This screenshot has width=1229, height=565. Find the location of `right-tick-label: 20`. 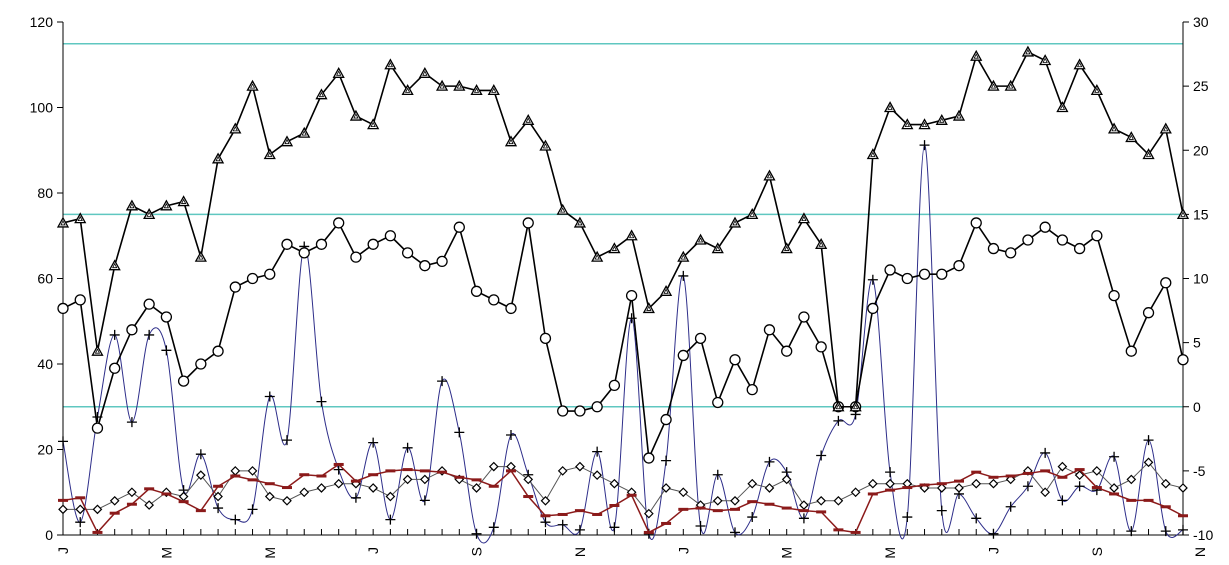

right-tick-label: 20 is located at coordinates (1201, 150).